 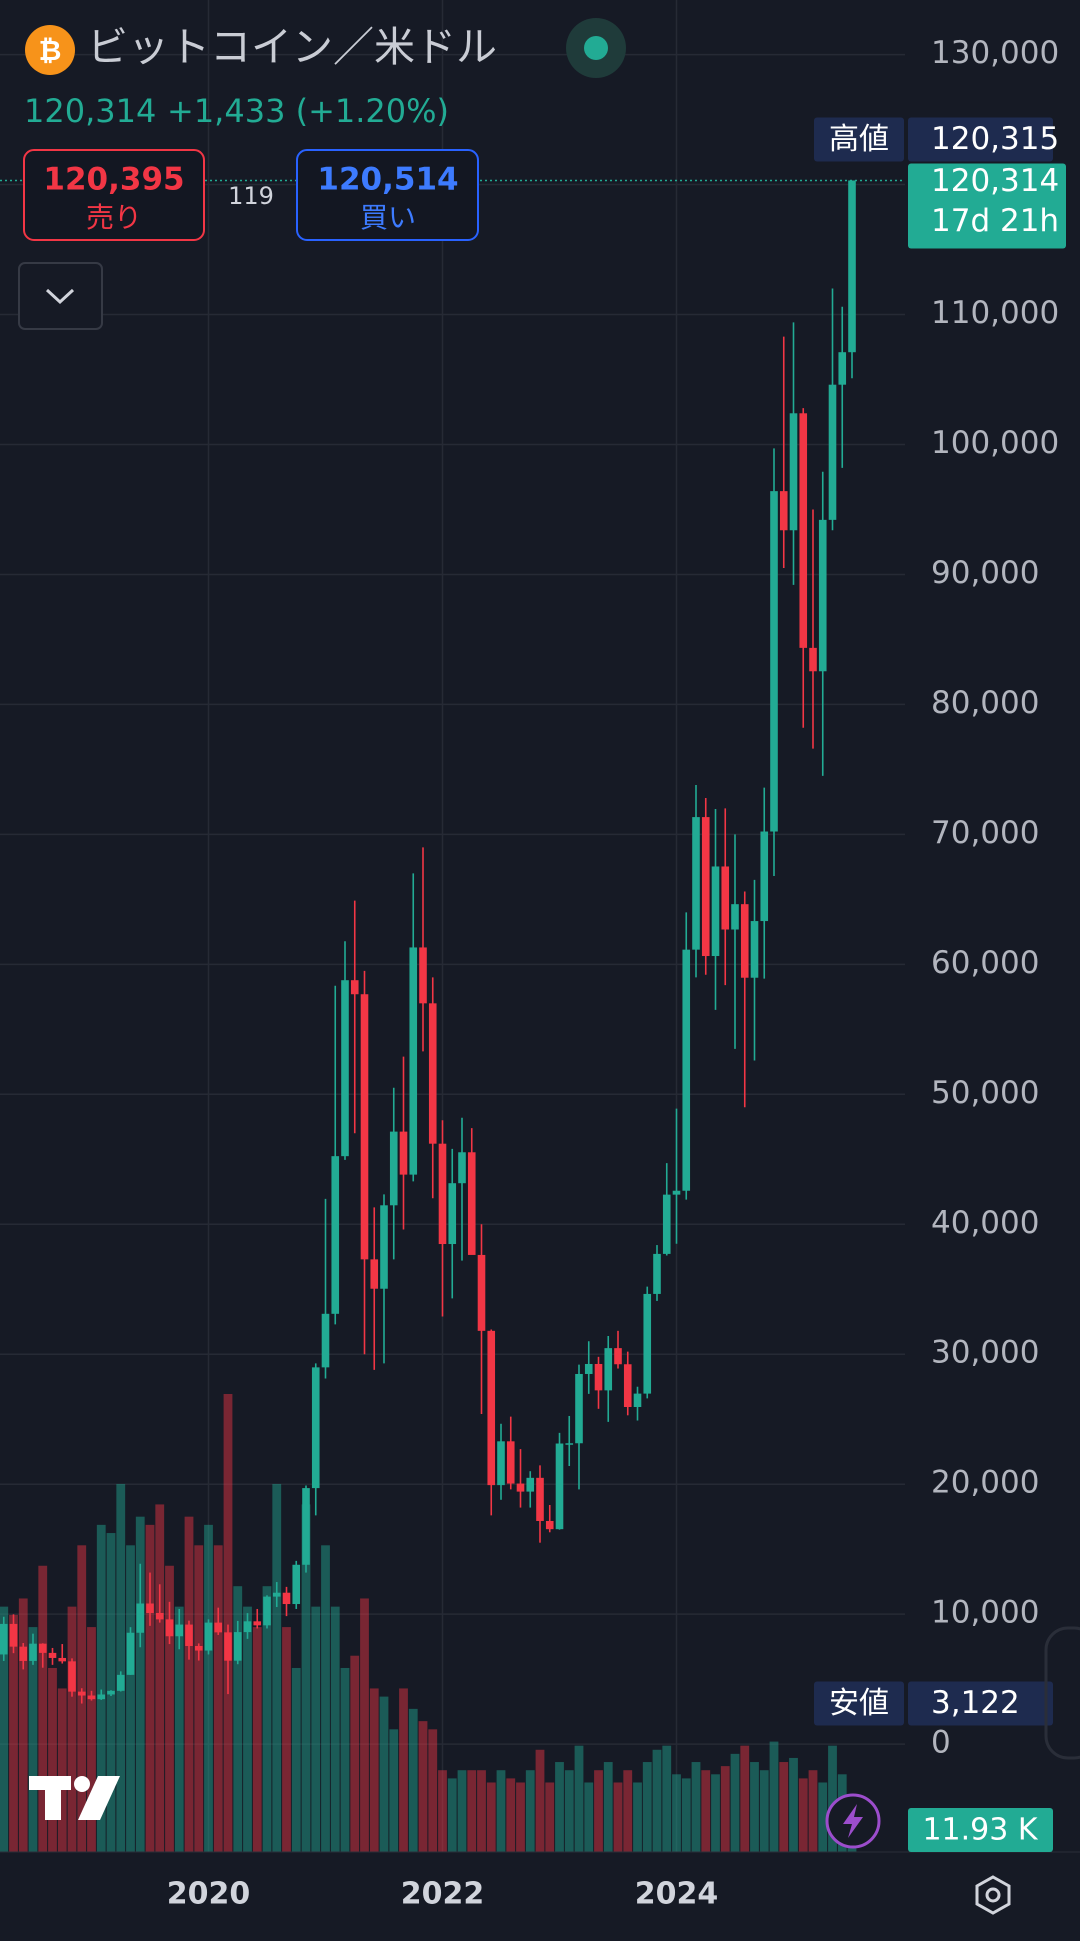 I want to click on marker-name: 高値, so click(x=859, y=139).